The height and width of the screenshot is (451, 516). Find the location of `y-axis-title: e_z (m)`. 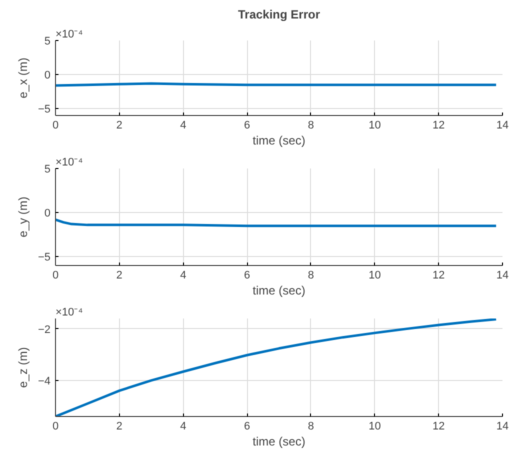

y-axis-title: e_z (m) is located at coordinates (23, 367).